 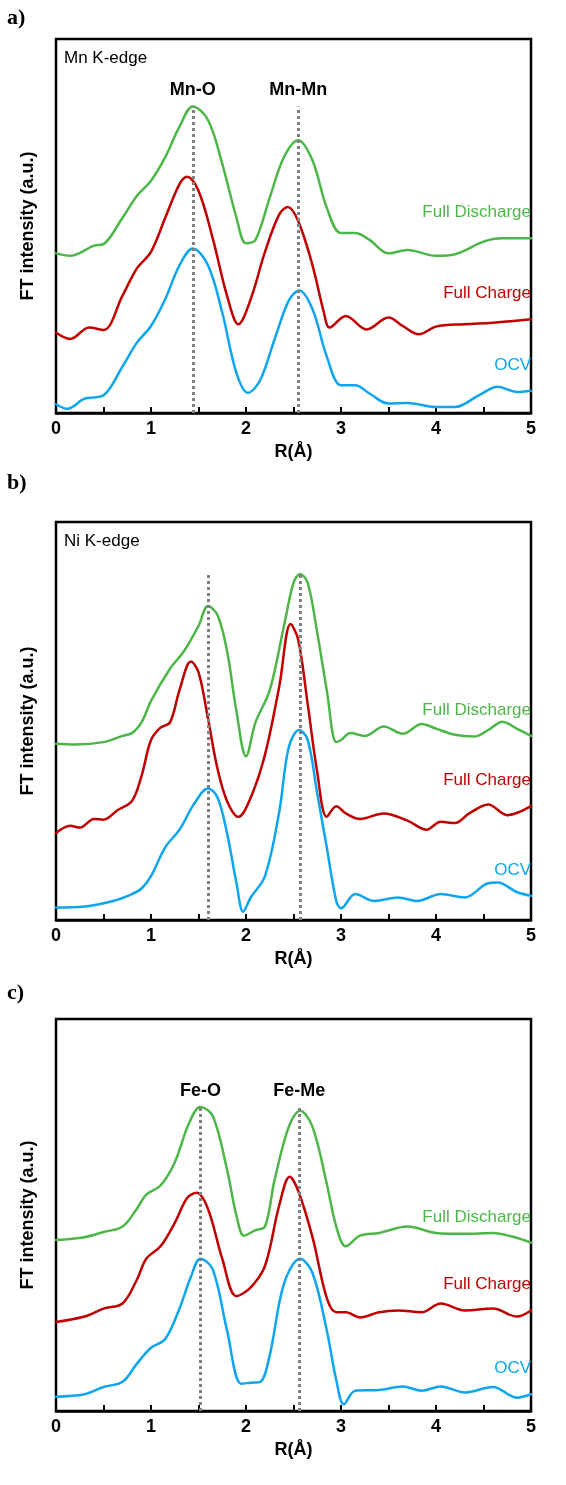 I want to click on text: Mn K-edge, so click(x=106, y=57).